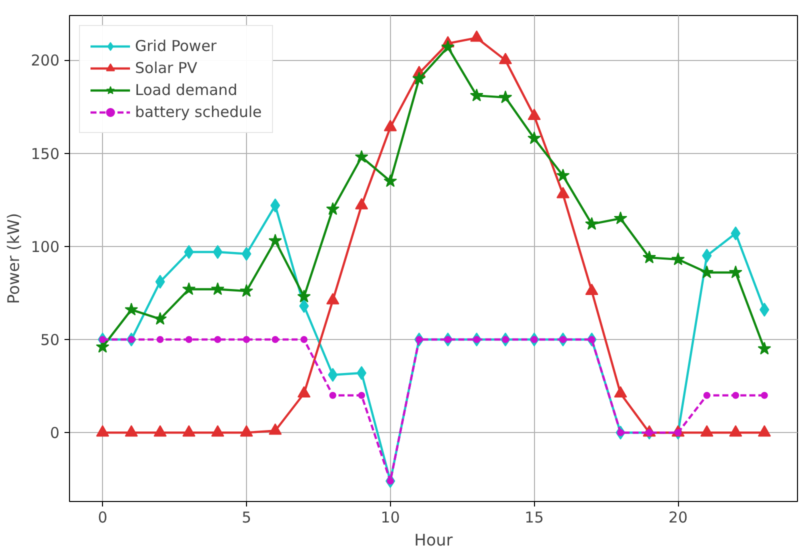 The width and height of the screenshot is (801, 552). I want to click on x-tick-label: 10, so click(390, 517).